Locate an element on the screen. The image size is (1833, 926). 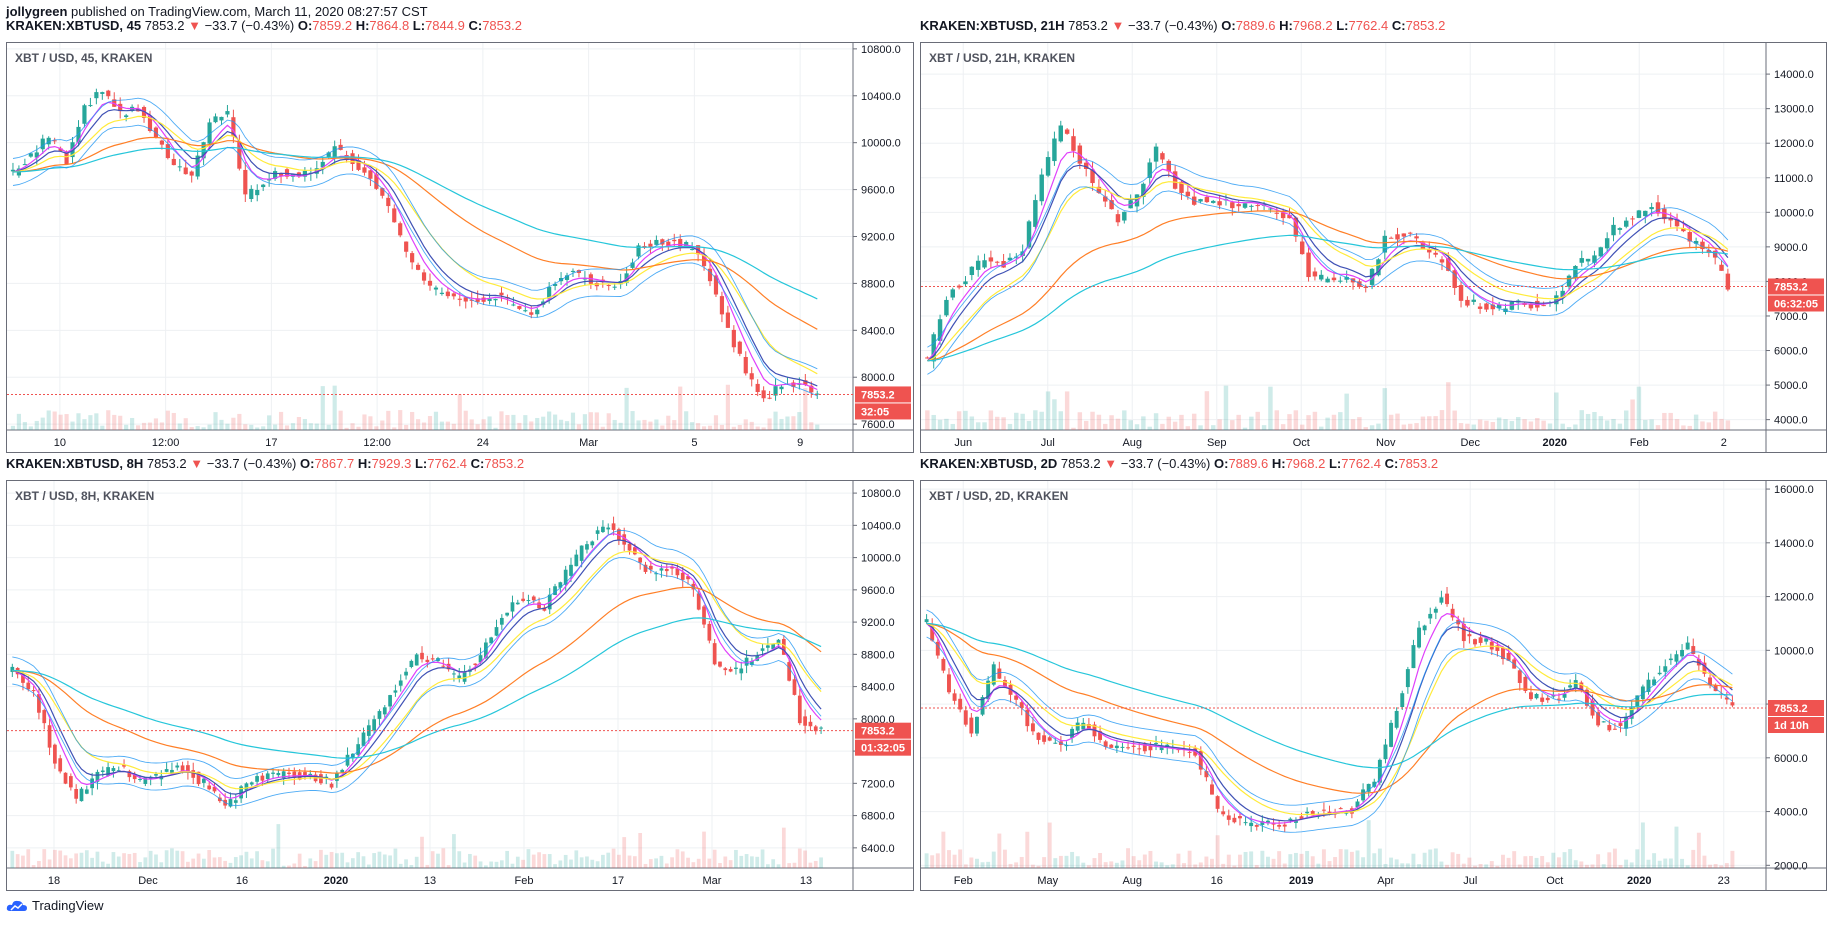
x-tick-label: 10 is located at coordinates (60, 443).